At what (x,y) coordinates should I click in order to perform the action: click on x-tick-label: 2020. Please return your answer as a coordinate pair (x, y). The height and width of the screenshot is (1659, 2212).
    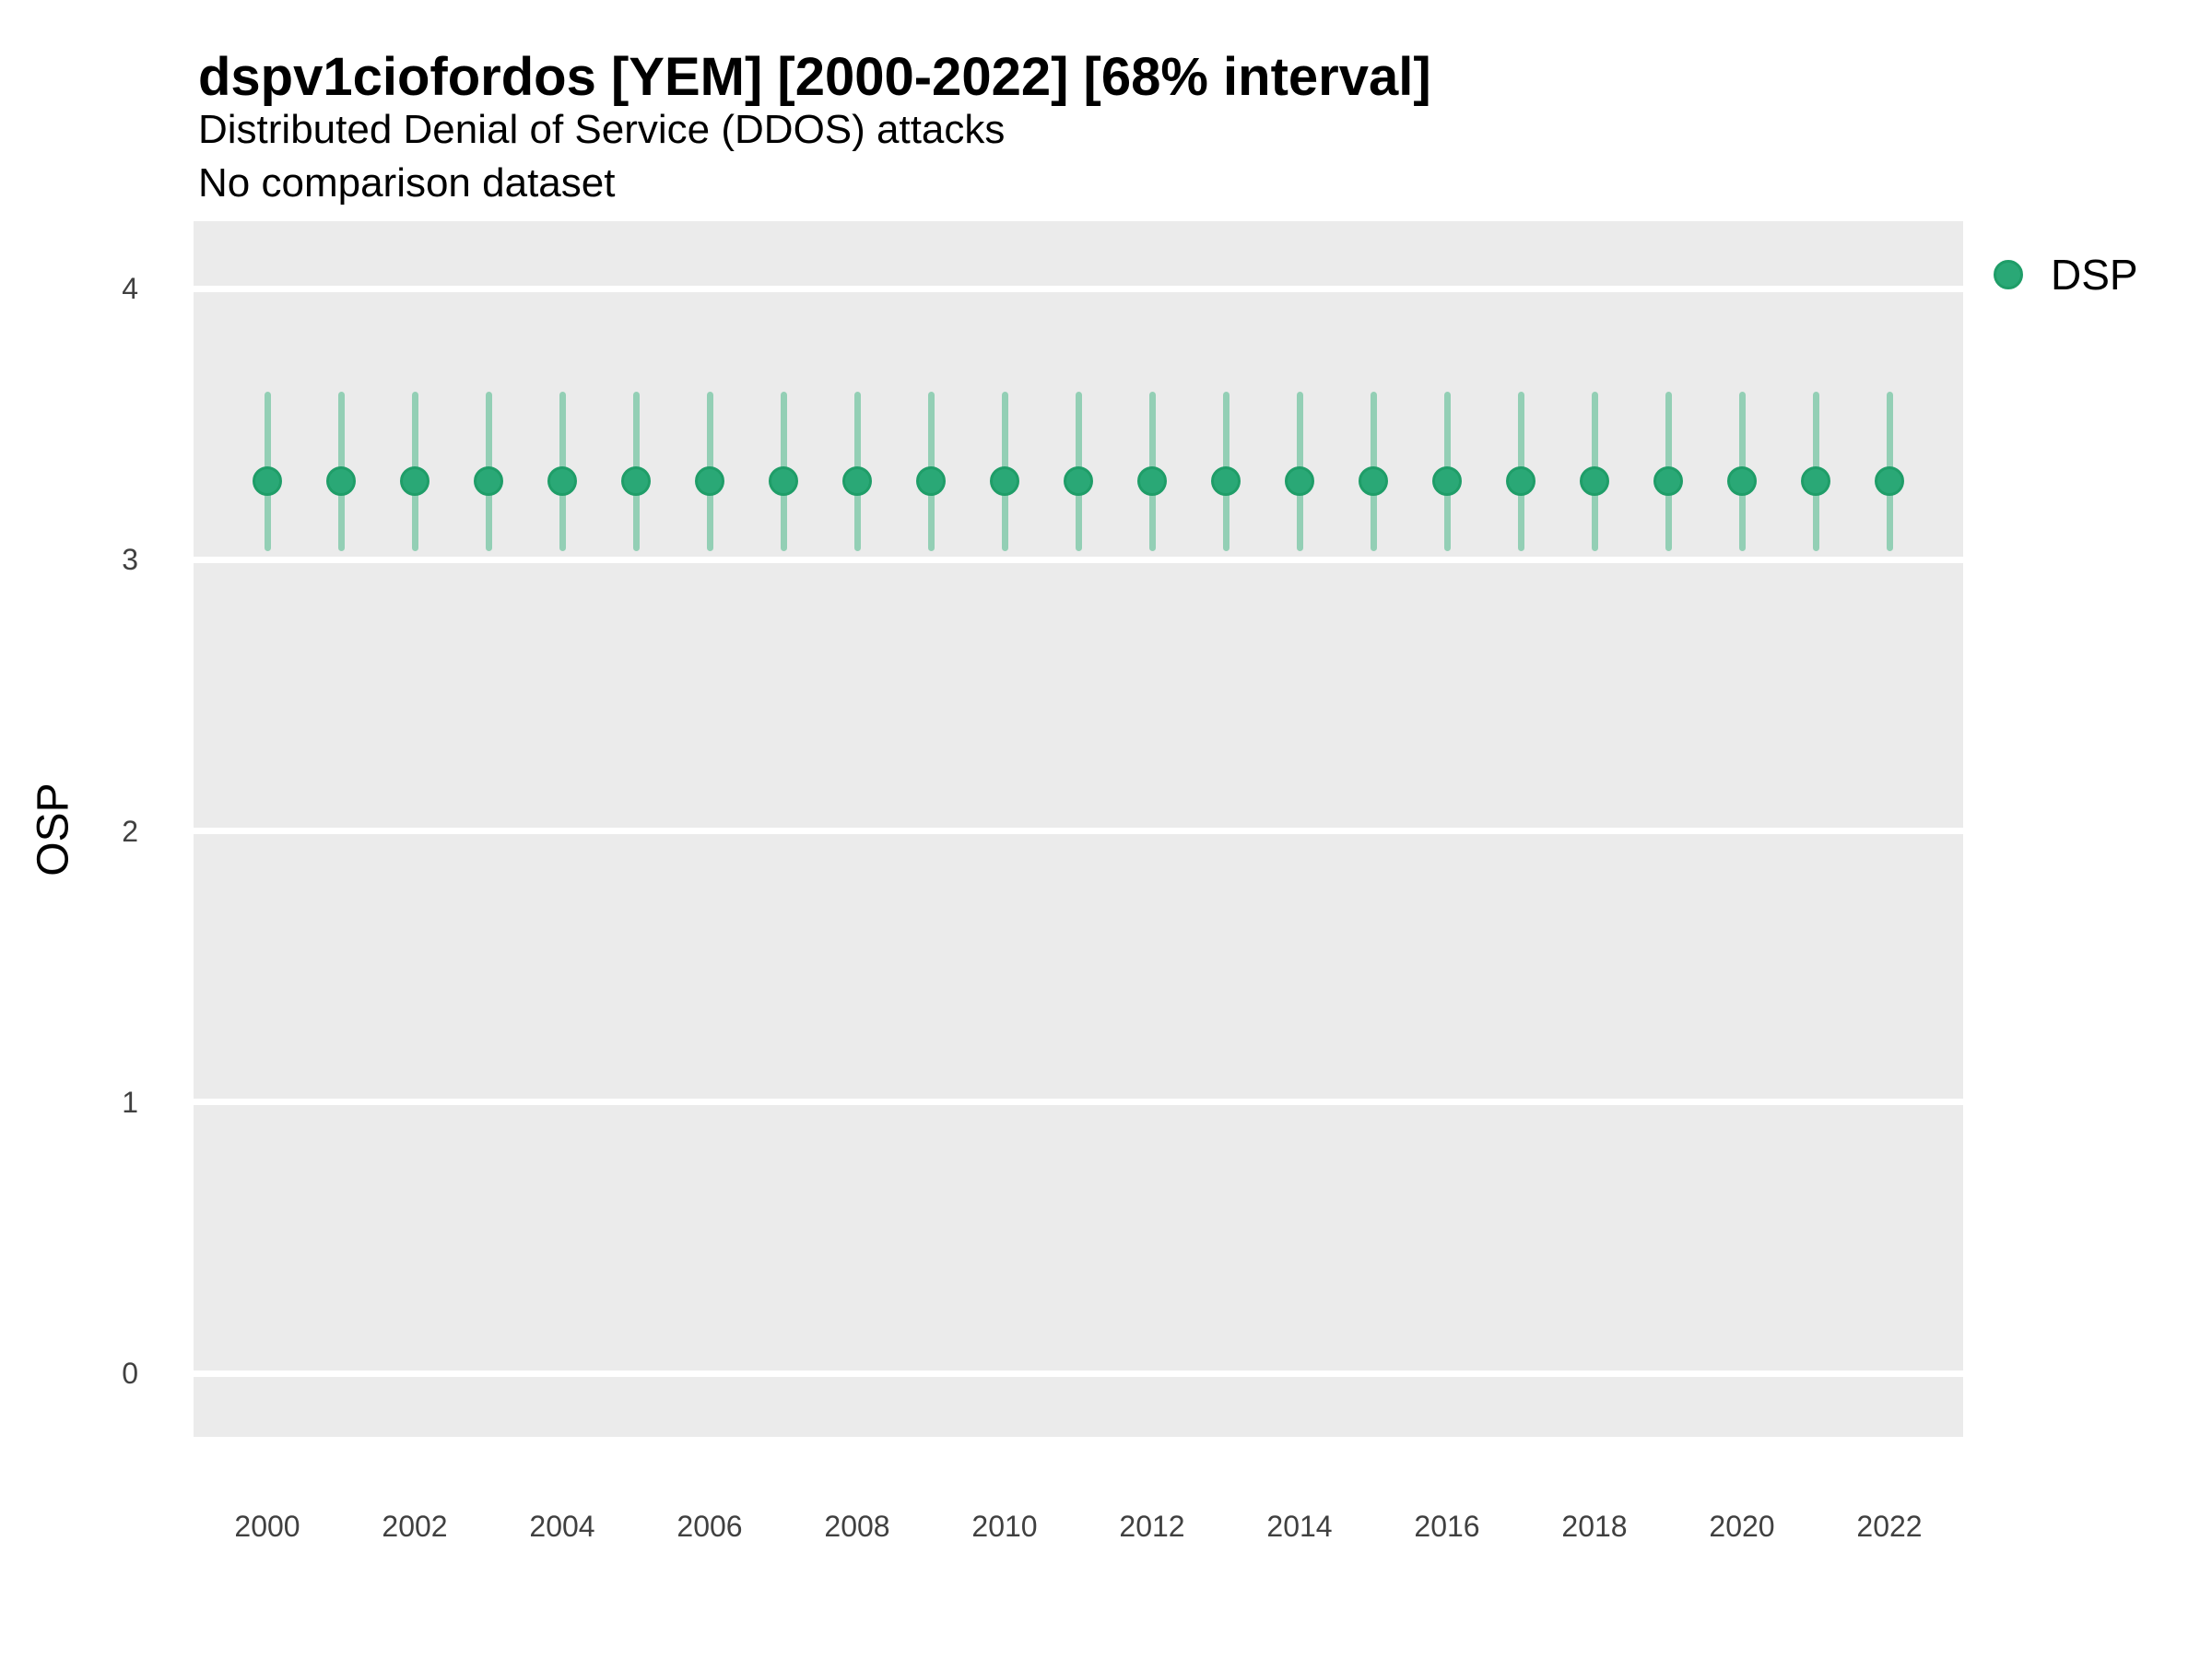
    Looking at the image, I should click on (1742, 1526).